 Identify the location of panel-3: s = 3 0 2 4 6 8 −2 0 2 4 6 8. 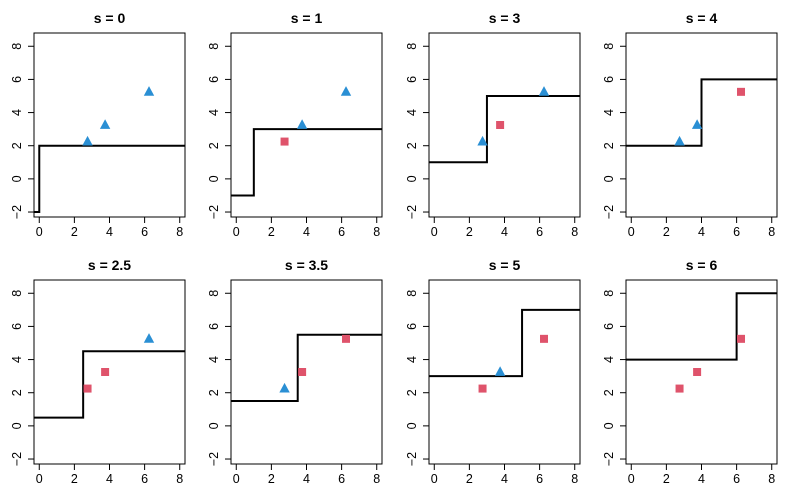
(493, 124).